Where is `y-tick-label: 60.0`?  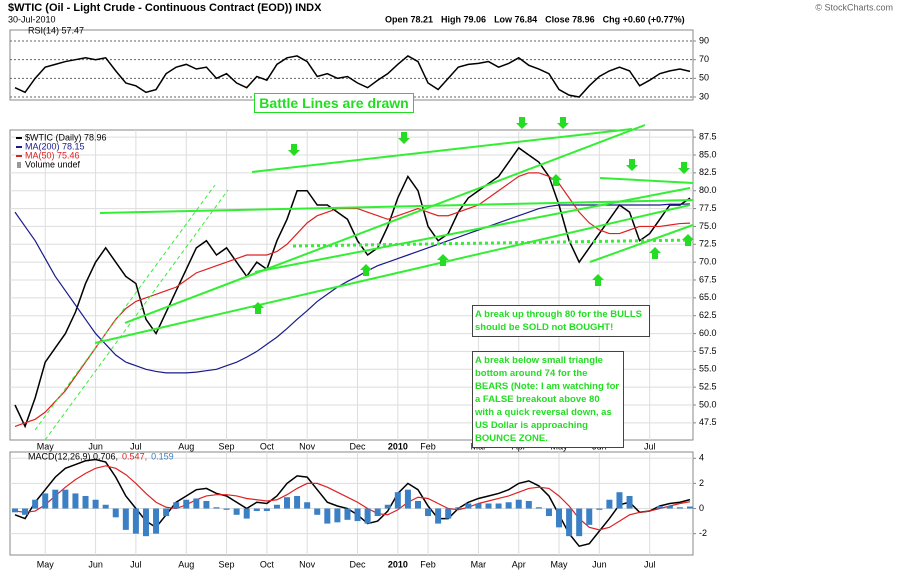 y-tick-label: 60.0 is located at coordinates (708, 333).